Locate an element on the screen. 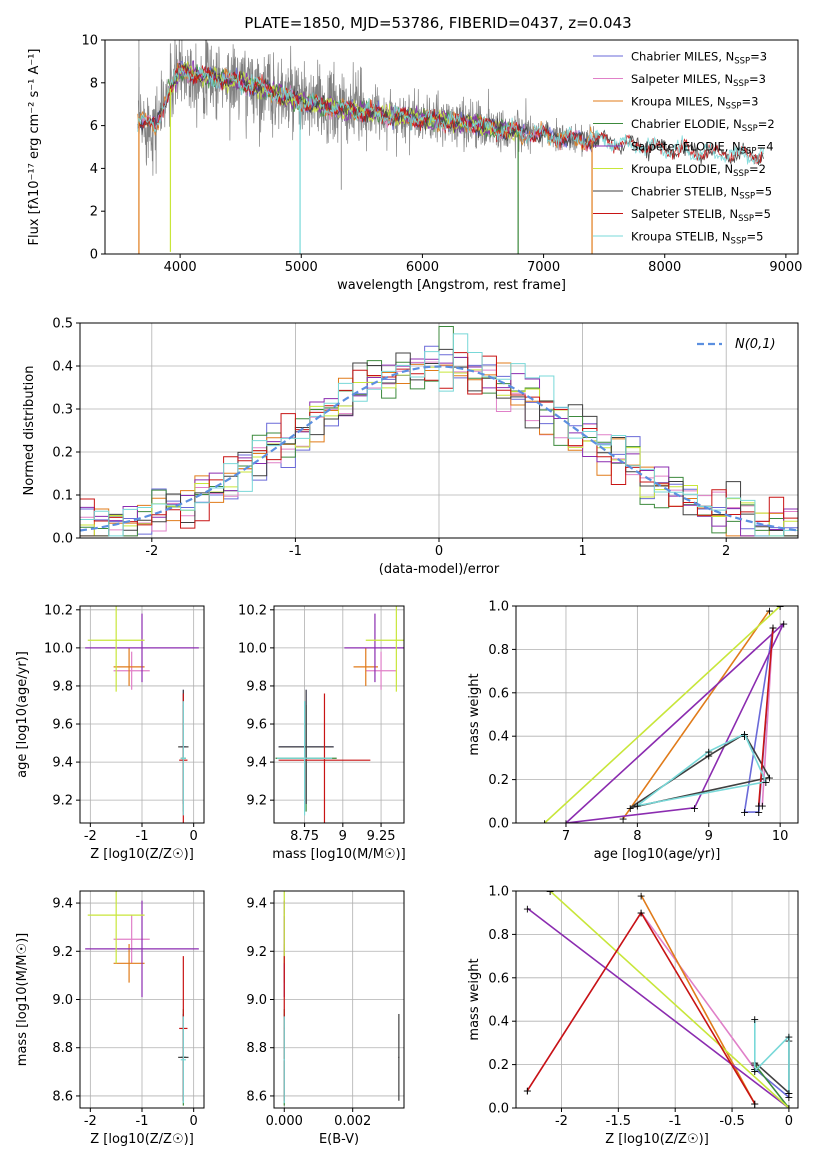  legend-entry-chabrier_miles: Chabrier MILES, NSSP=3 is located at coordinates (699, 58).